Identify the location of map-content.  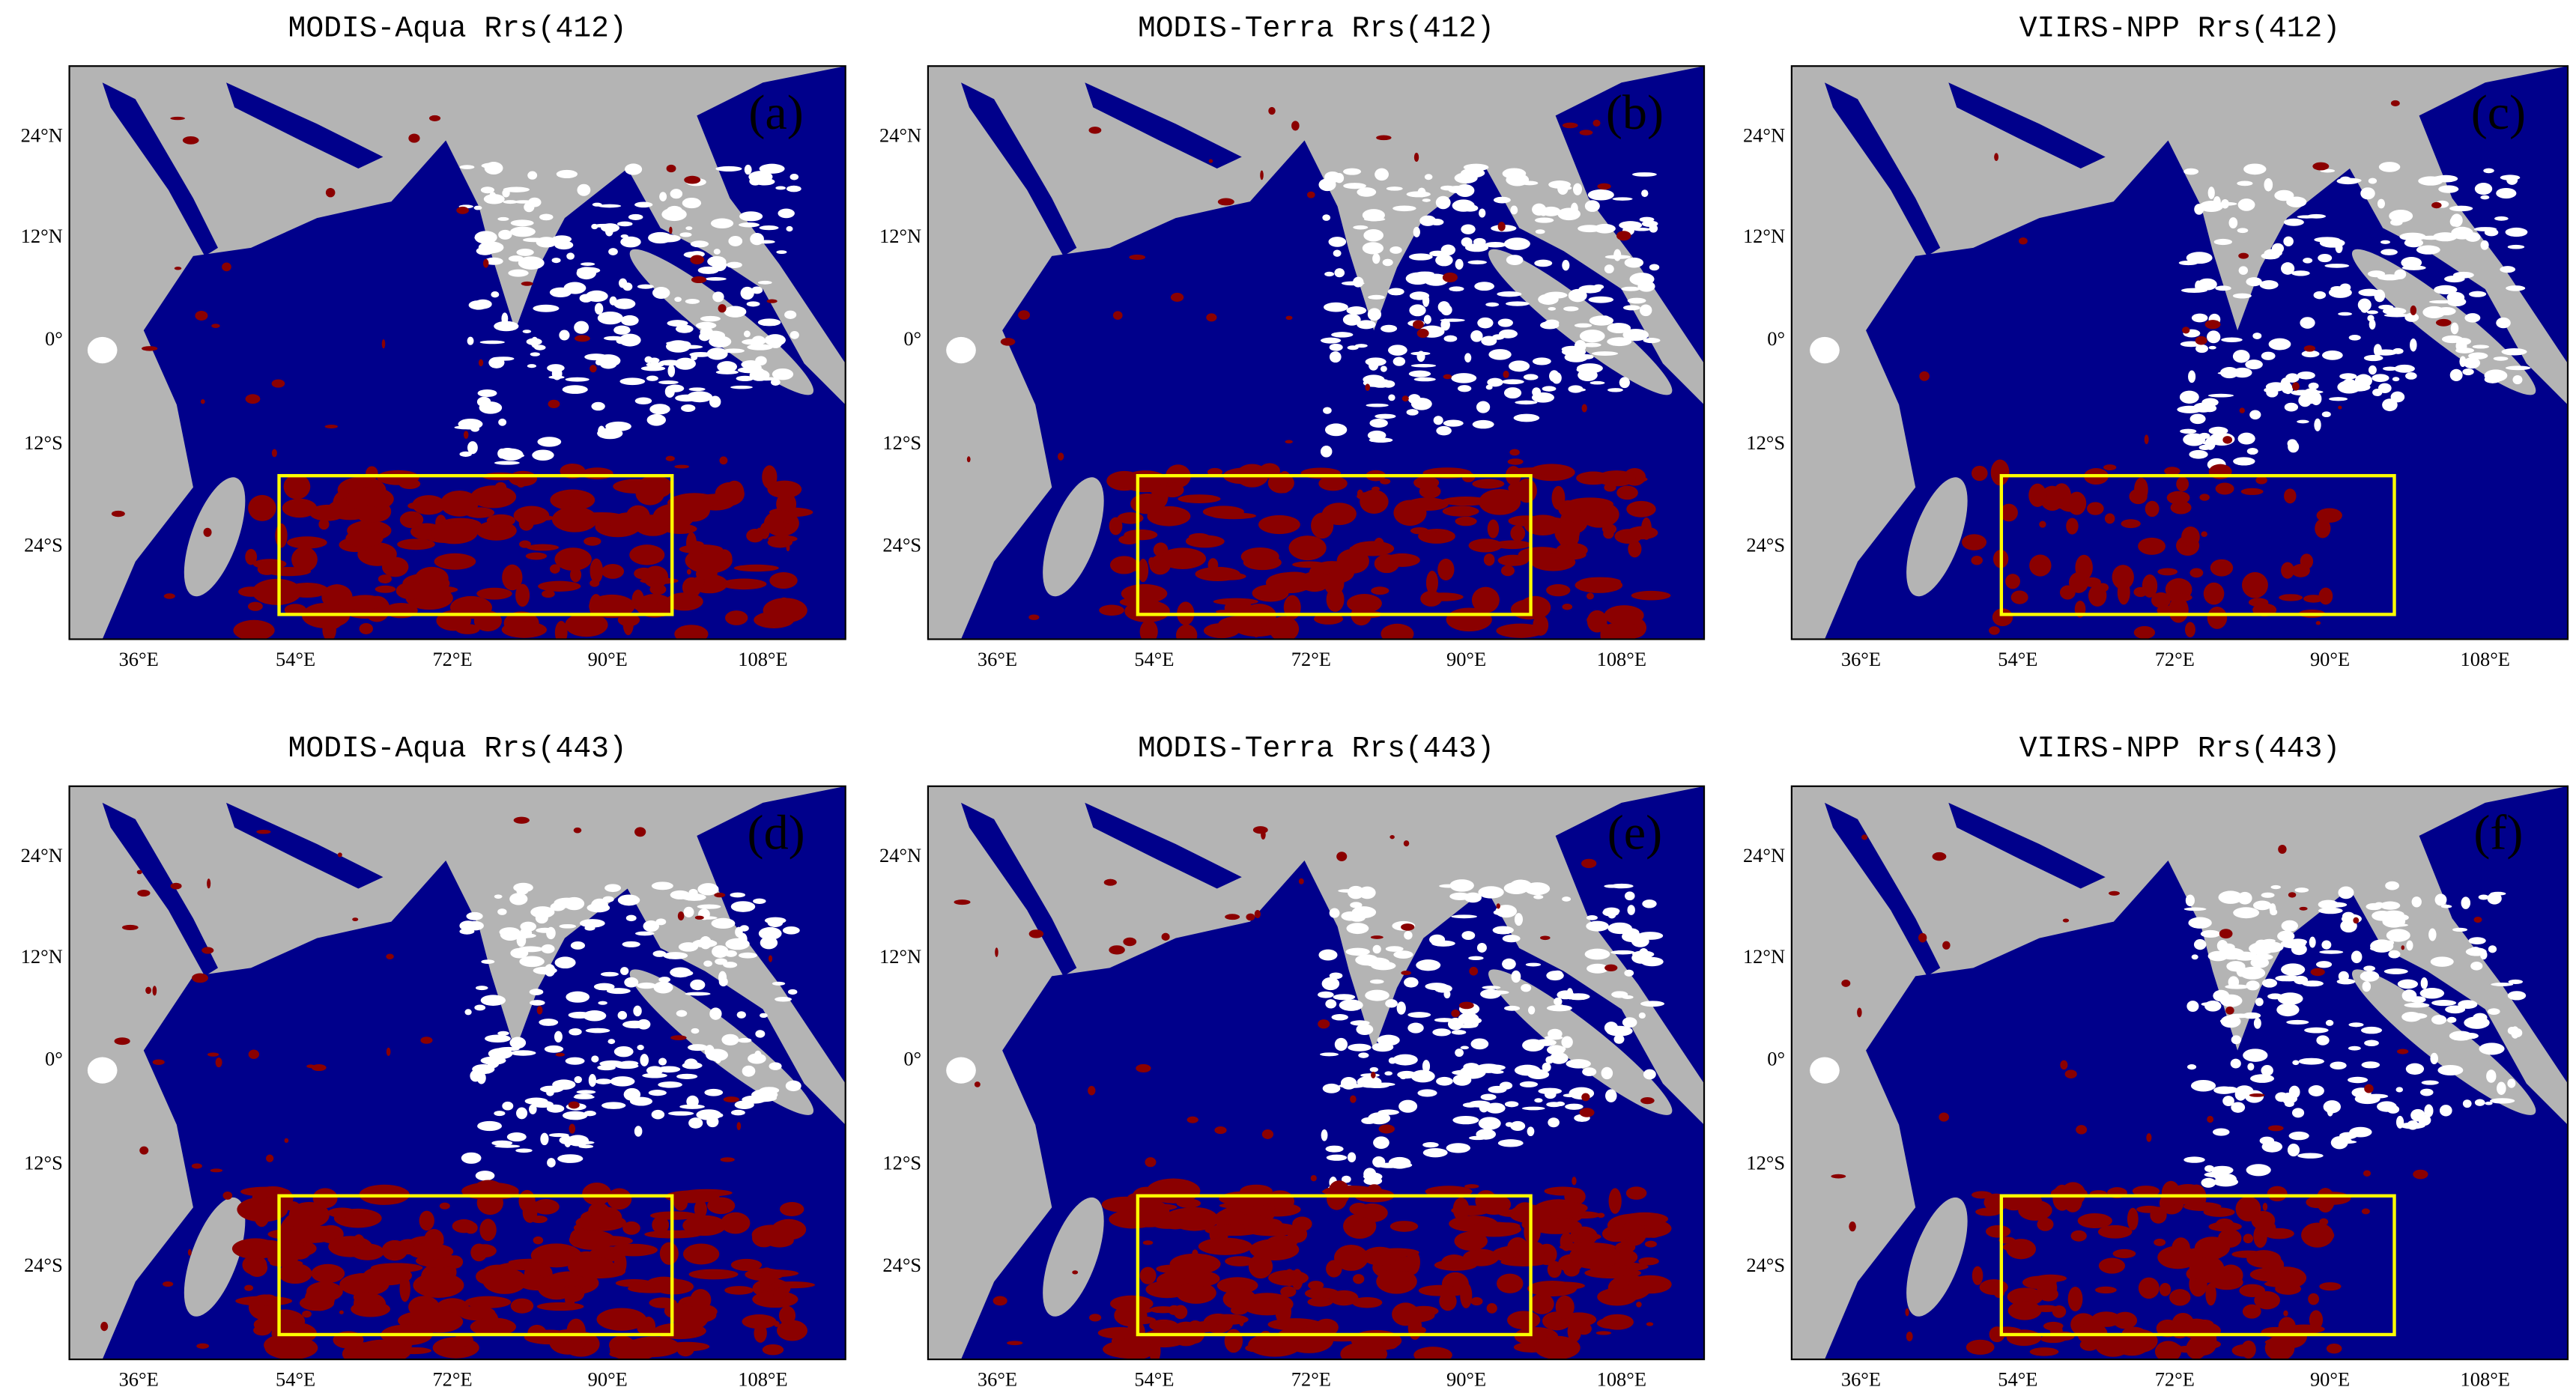
(1316, 1073).